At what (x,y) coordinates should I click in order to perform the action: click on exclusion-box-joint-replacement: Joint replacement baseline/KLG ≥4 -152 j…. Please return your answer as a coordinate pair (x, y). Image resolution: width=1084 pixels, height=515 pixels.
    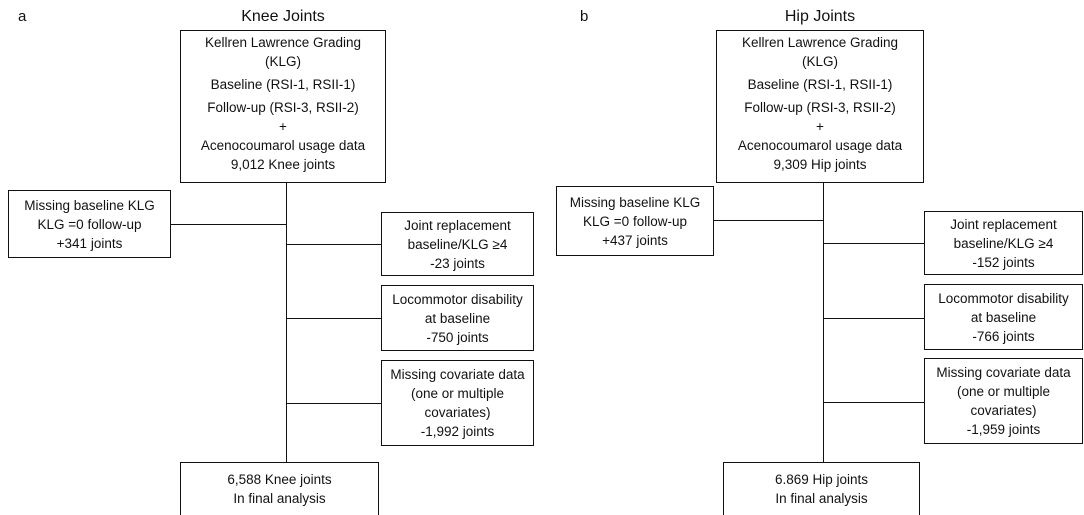
    Looking at the image, I should click on (1003, 243).